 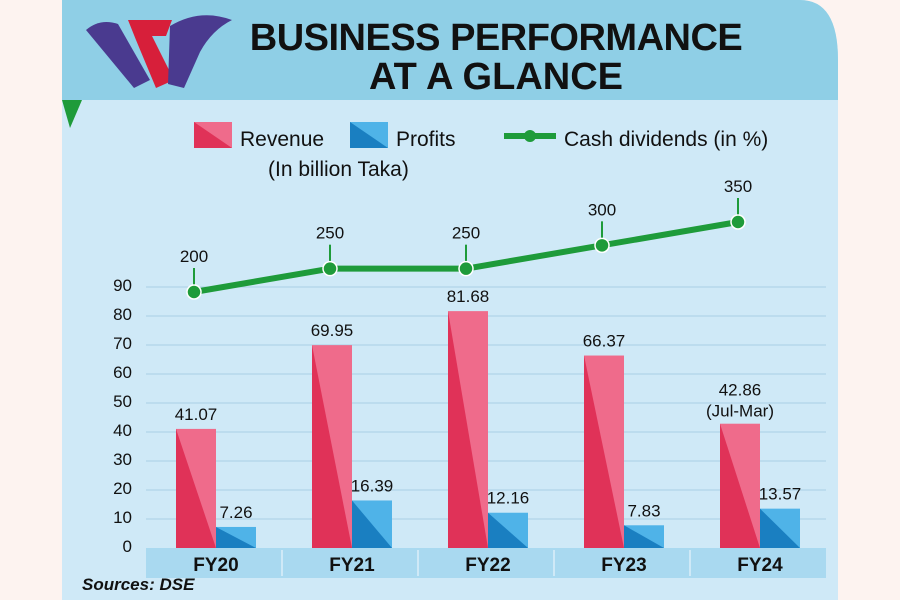 I want to click on profit-data-label: 12.16, so click(x=508, y=498).